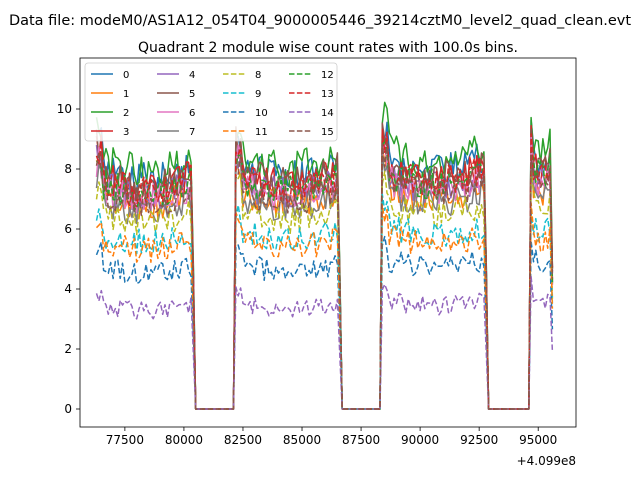  I want to click on legend-label-2: 2, so click(126, 113).